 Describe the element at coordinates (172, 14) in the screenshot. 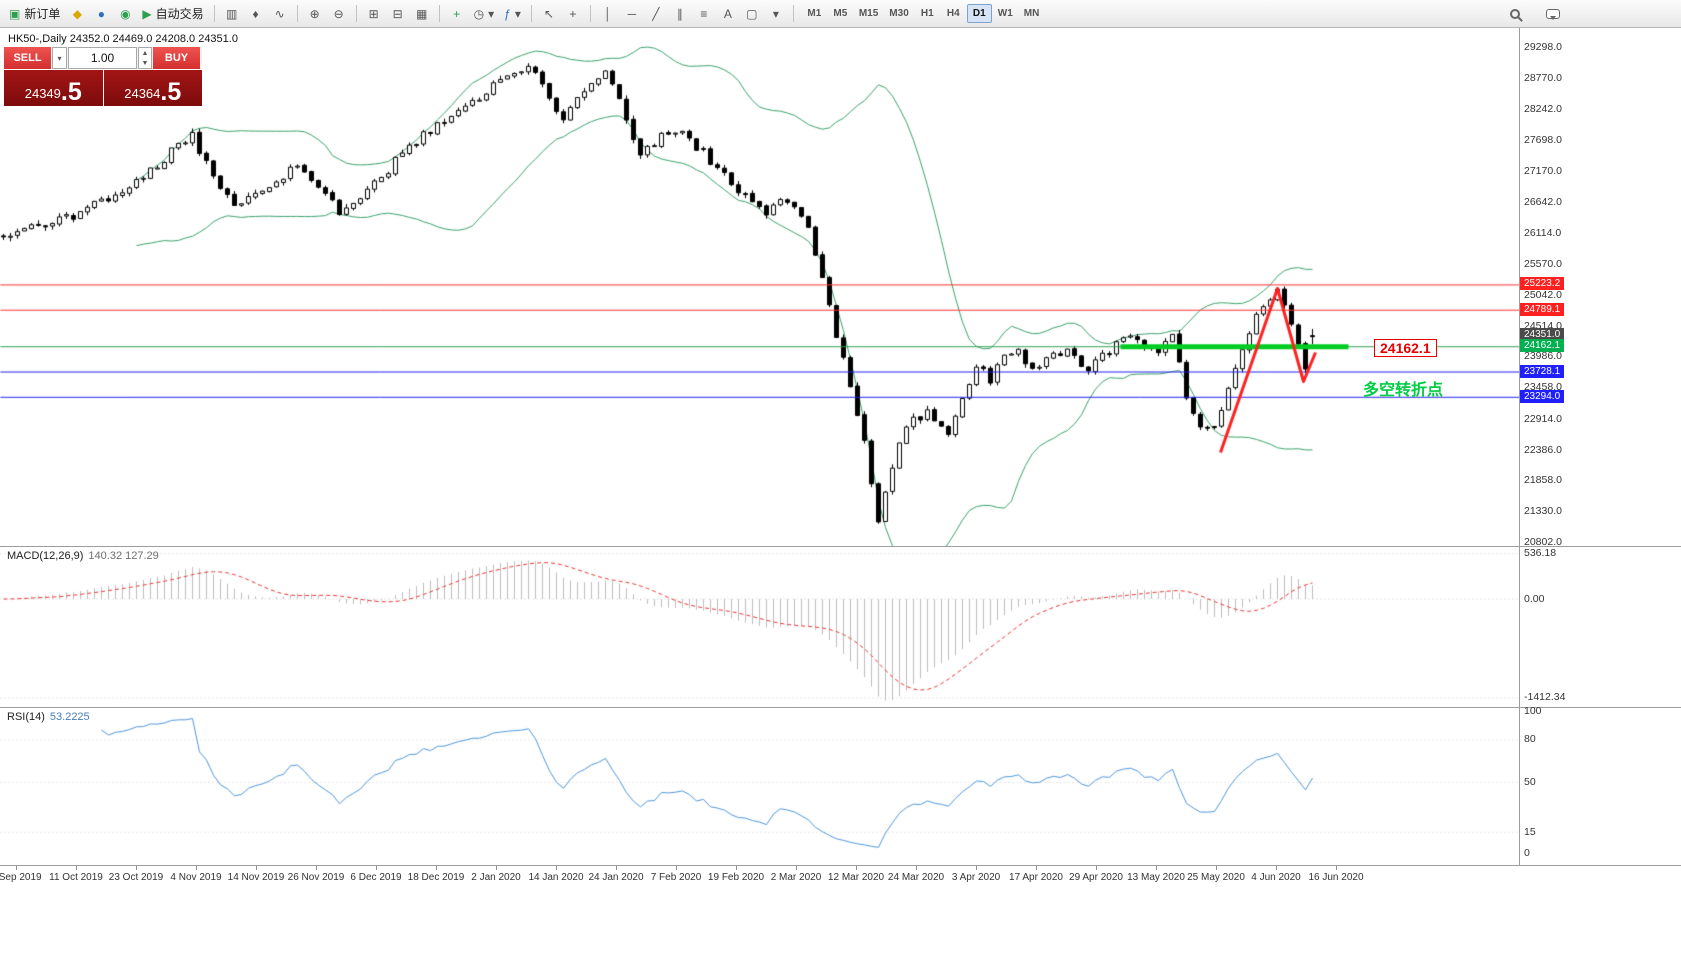

I see `autotrading-button: ▶ 自动交易` at that location.